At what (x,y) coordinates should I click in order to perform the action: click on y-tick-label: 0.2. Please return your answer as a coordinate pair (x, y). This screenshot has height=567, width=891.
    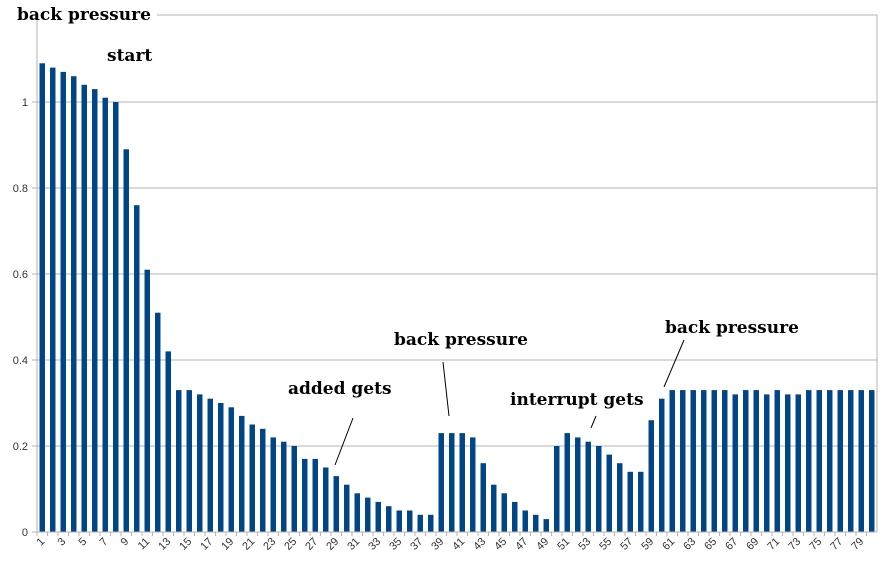
    Looking at the image, I should click on (20, 447).